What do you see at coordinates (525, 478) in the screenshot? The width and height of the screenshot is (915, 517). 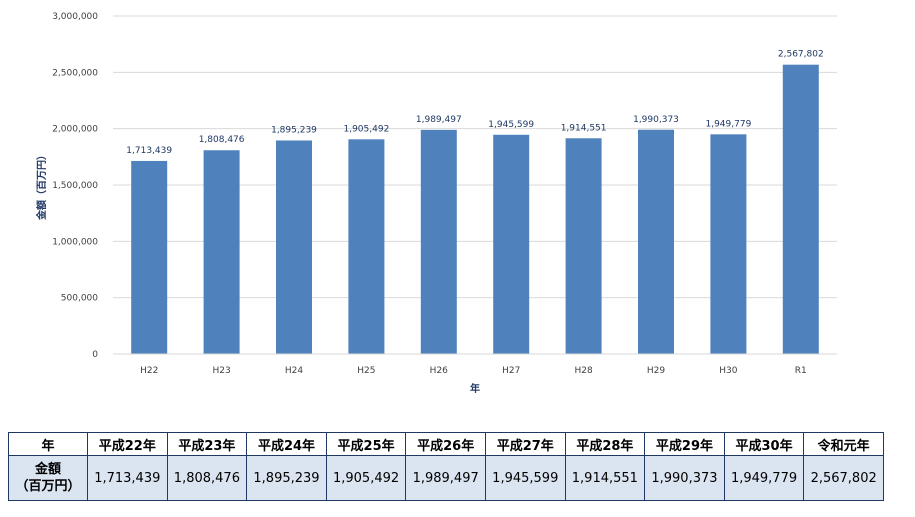 I see `table-cell: 1,945,599` at bounding box center [525, 478].